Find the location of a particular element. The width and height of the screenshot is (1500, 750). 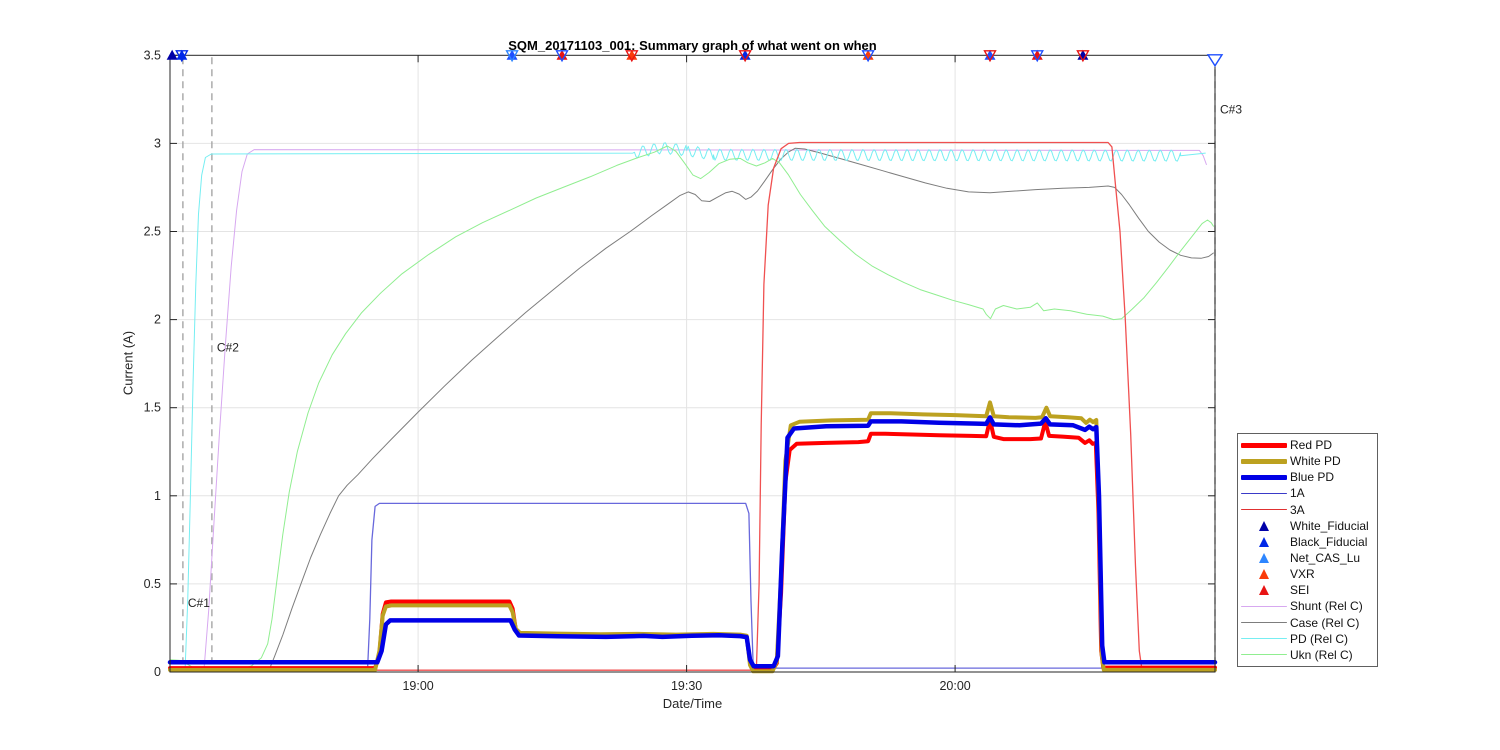

legend-entry-sei: SEI is located at coordinates (1307, 590).